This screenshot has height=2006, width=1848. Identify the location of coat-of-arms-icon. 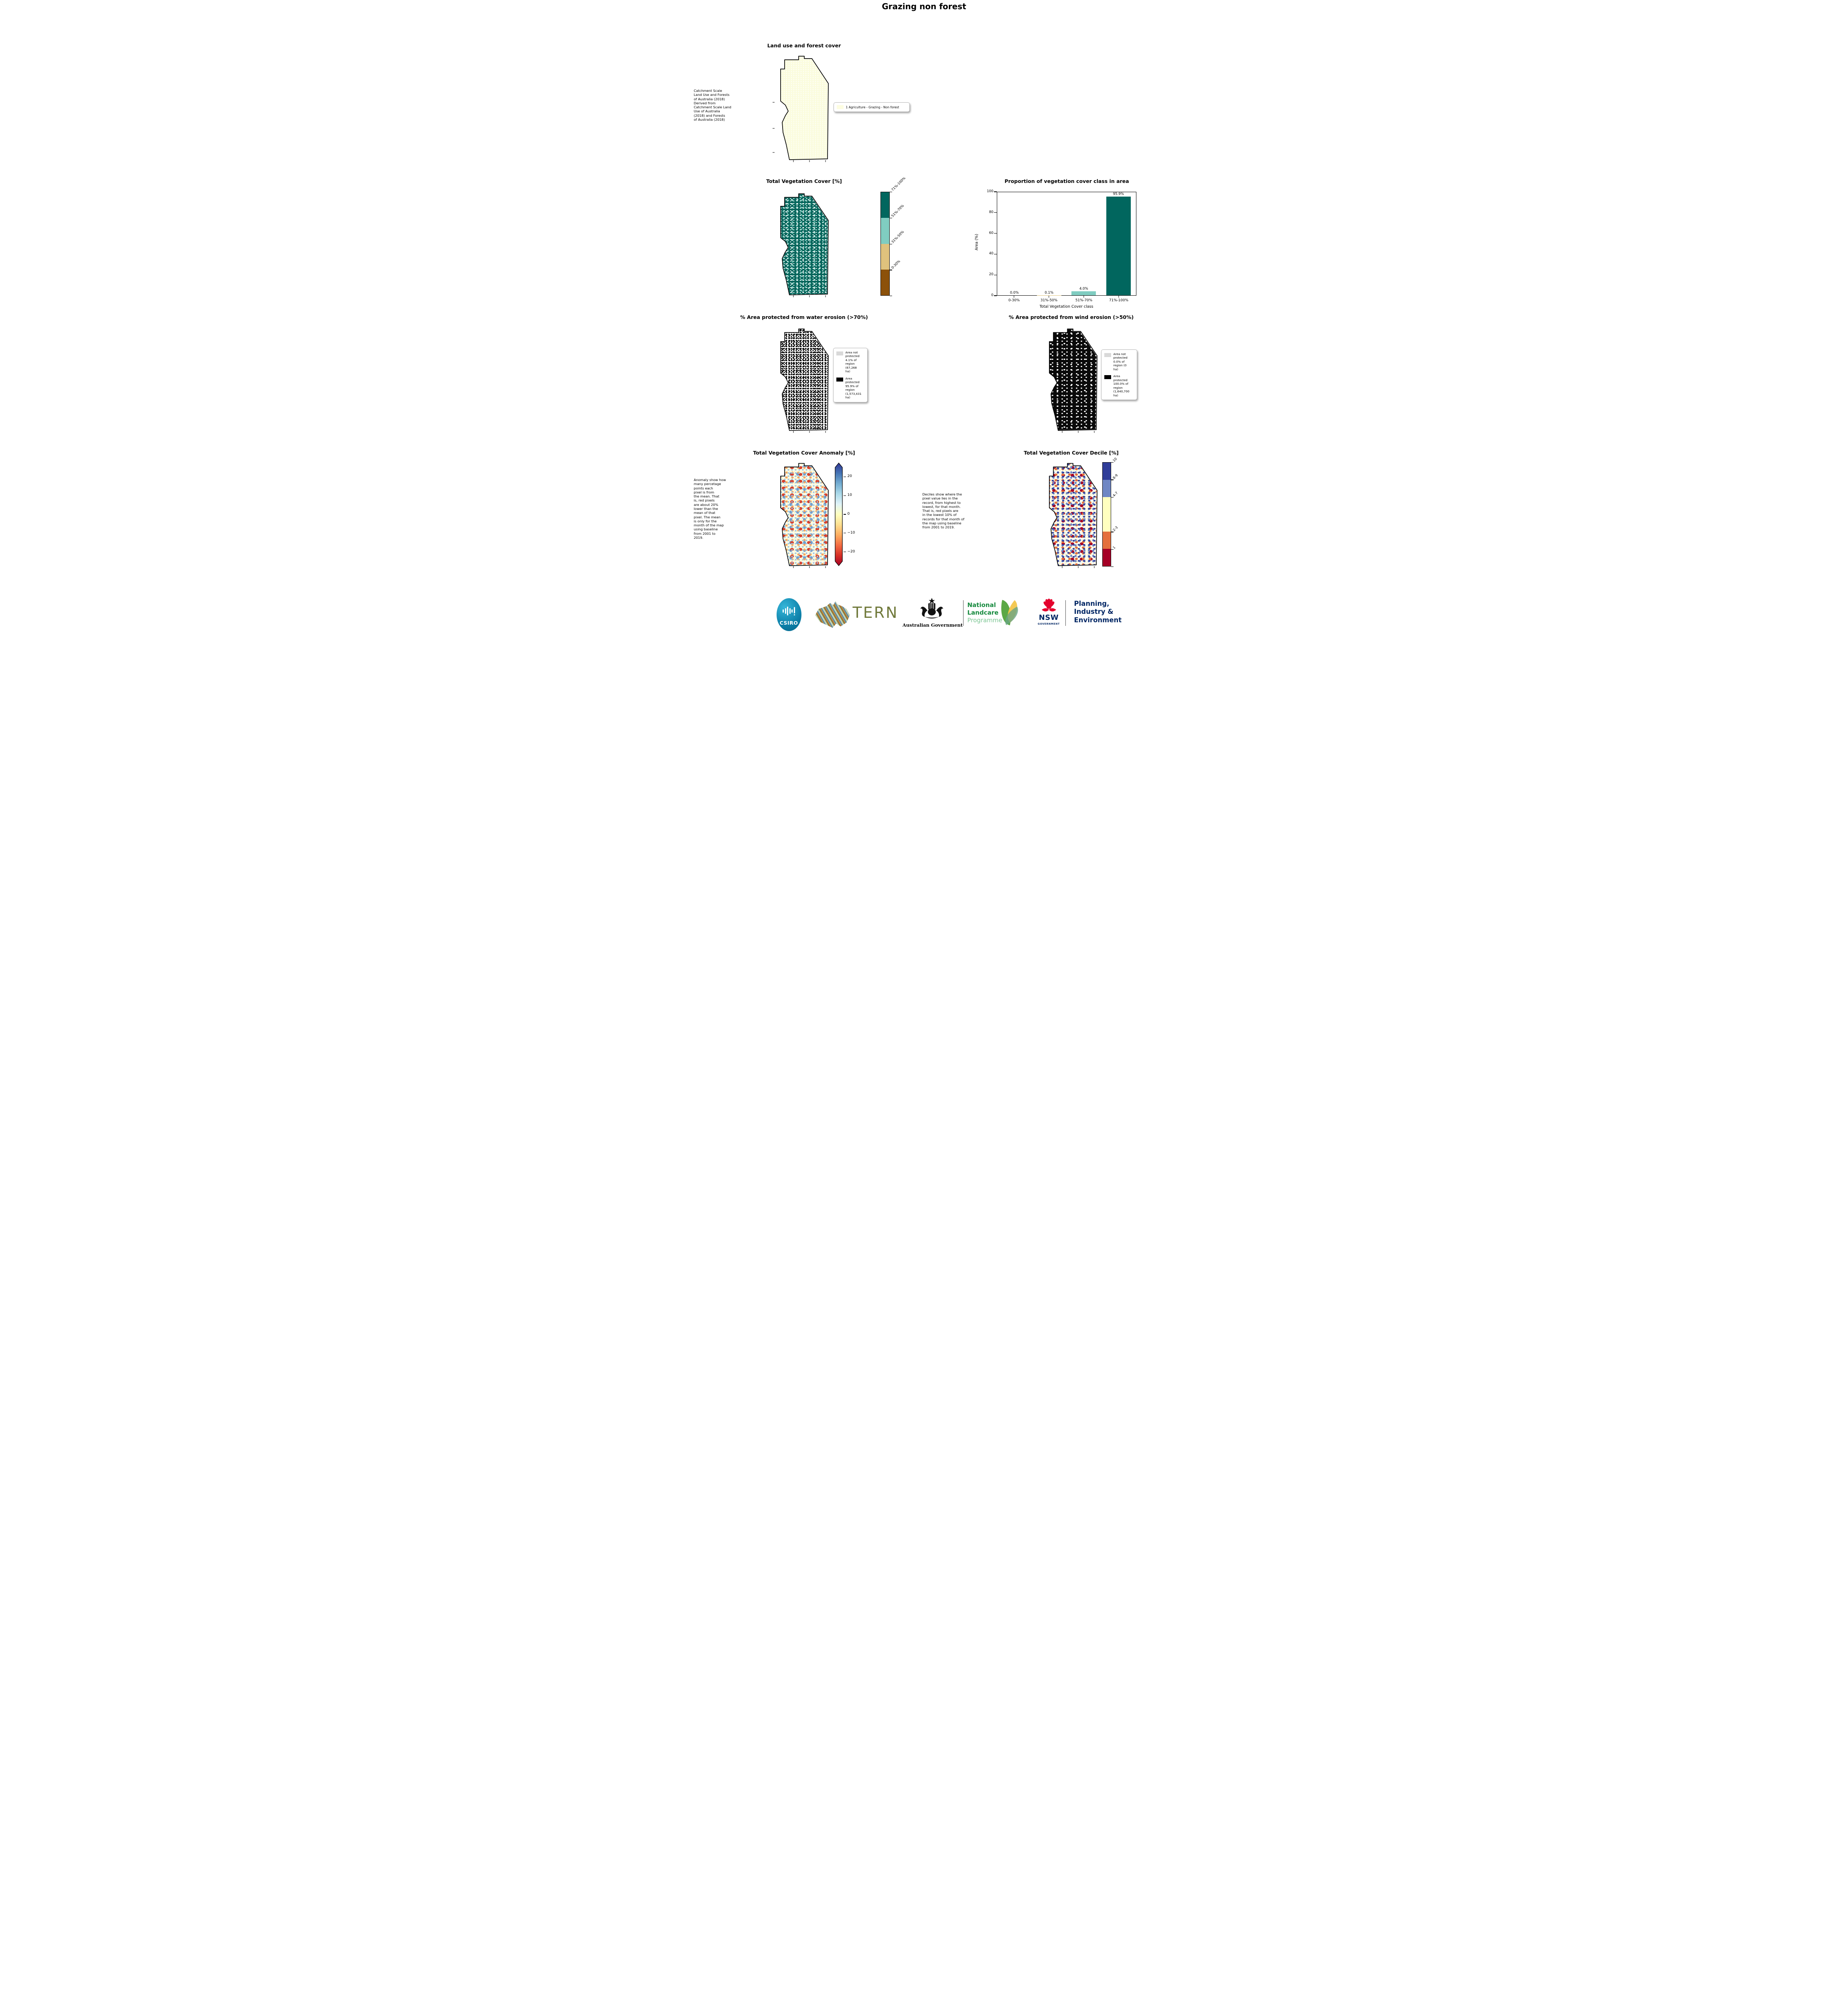
(931, 609).